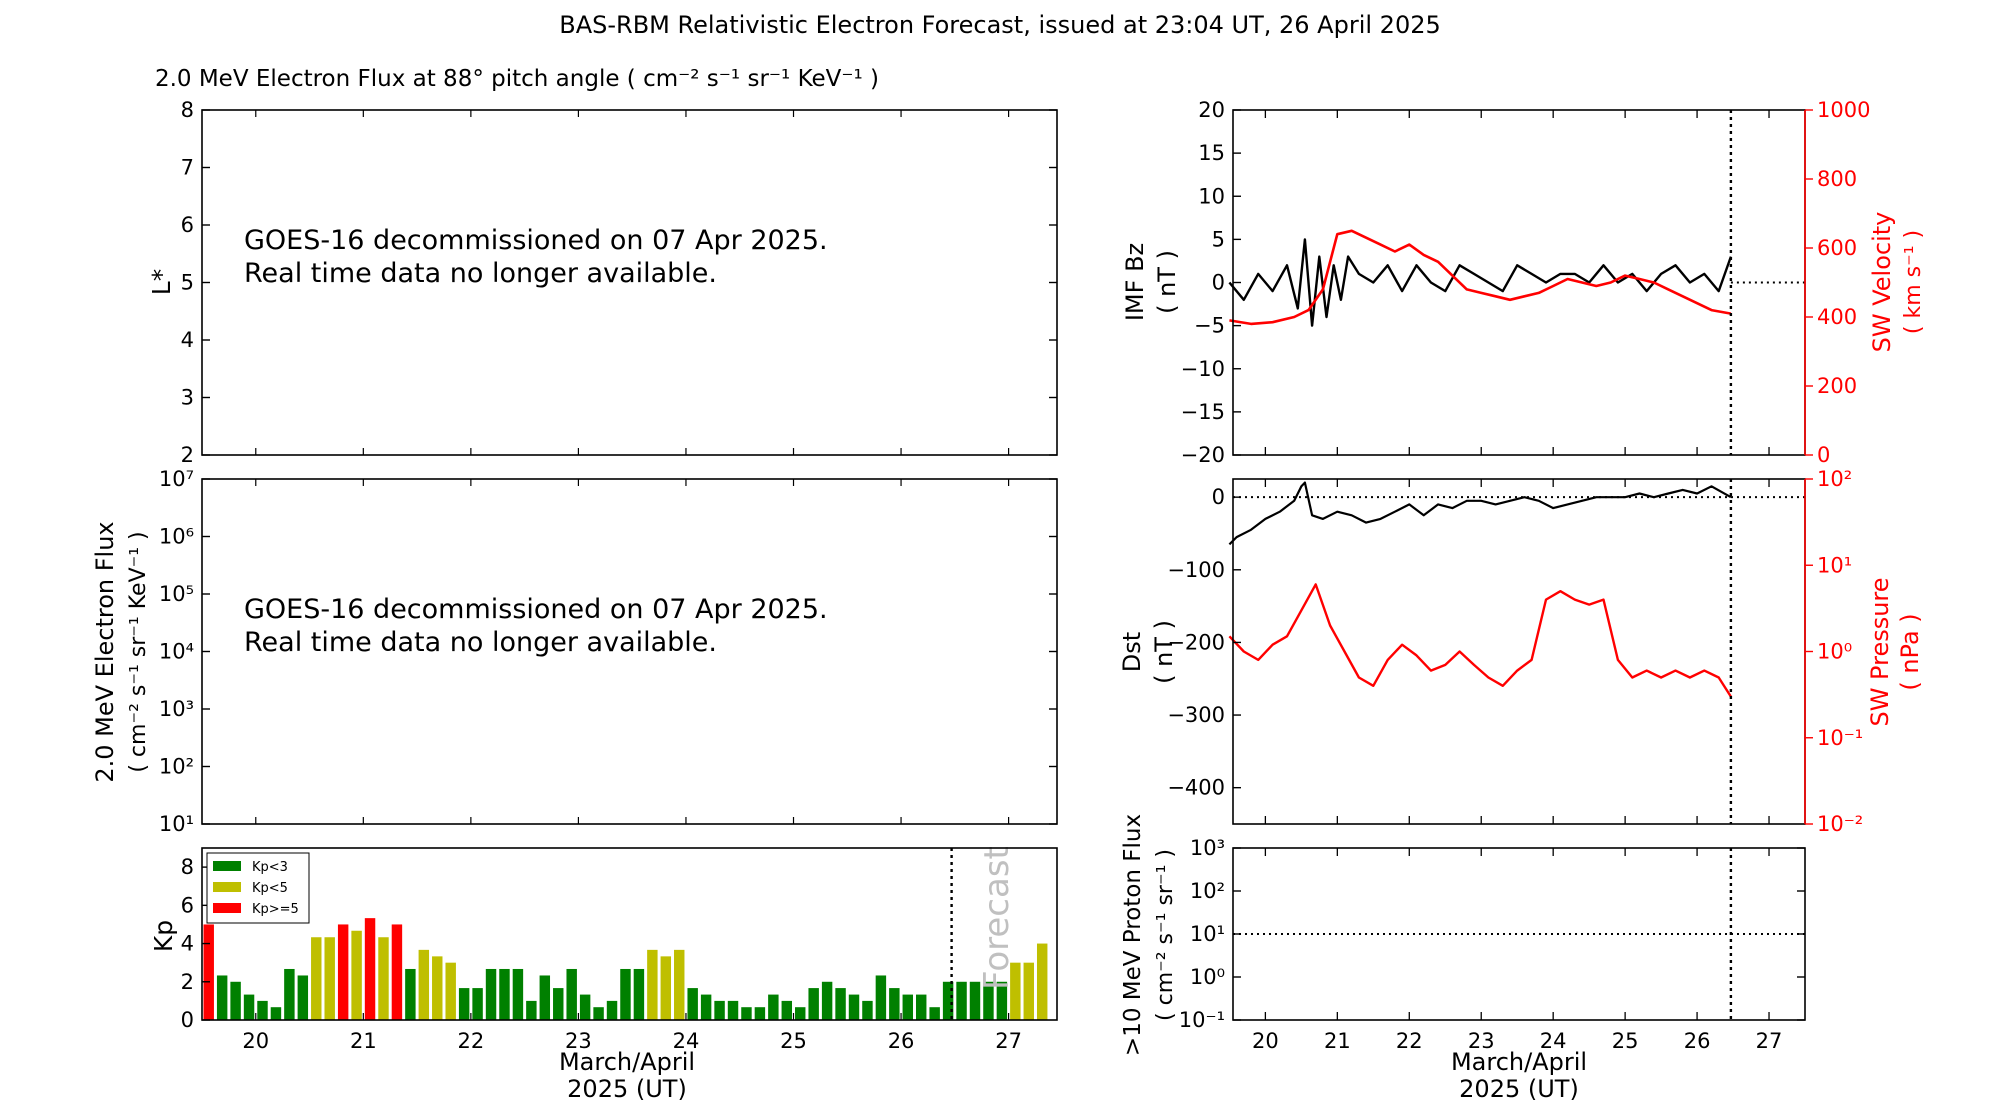  What do you see at coordinates (471, 1041) in the screenshot?
I see `kp-xtick-label: 22` at bounding box center [471, 1041].